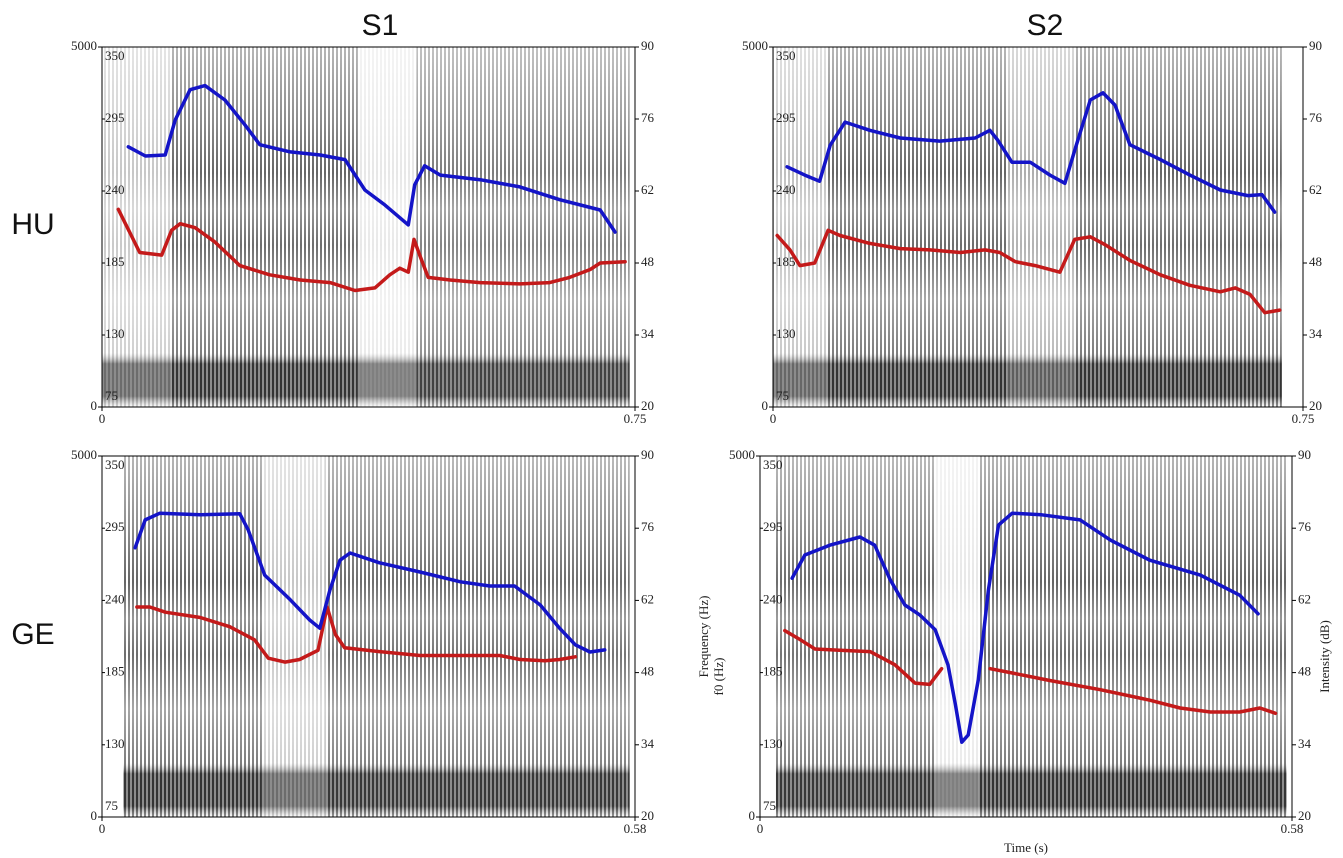 The image size is (1343, 858). Describe the element at coordinates (1026, 847) in the screenshot. I see `xlabel: Time (s)` at that location.